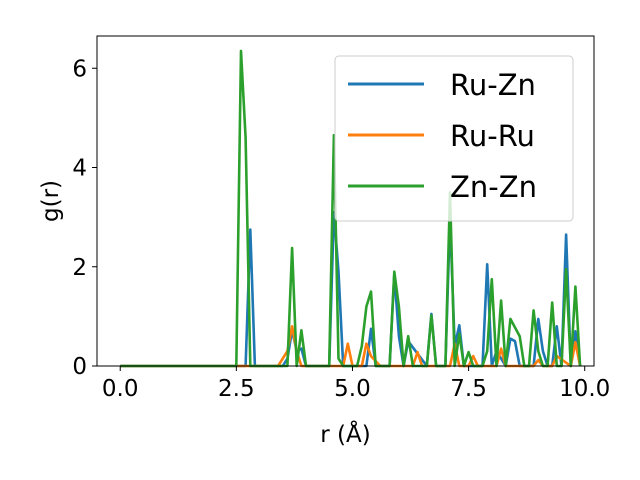 Image resolution: width=640 pixels, height=480 pixels. What do you see at coordinates (493, 85) in the screenshot?
I see `legend-entry: Ru-Zn` at bounding box center [493, 85].